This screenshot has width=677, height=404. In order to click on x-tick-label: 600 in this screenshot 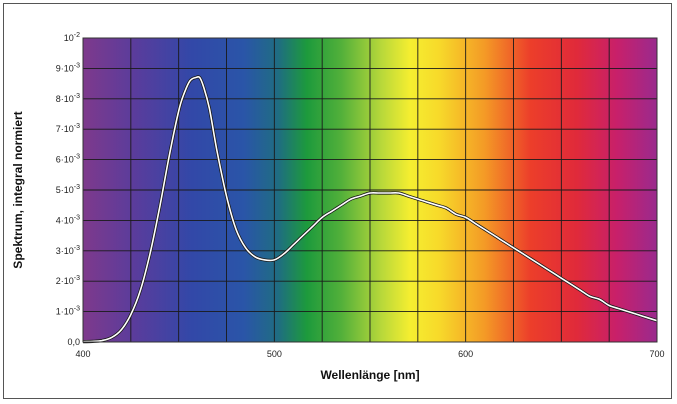, I will do `click(465, 354)`.